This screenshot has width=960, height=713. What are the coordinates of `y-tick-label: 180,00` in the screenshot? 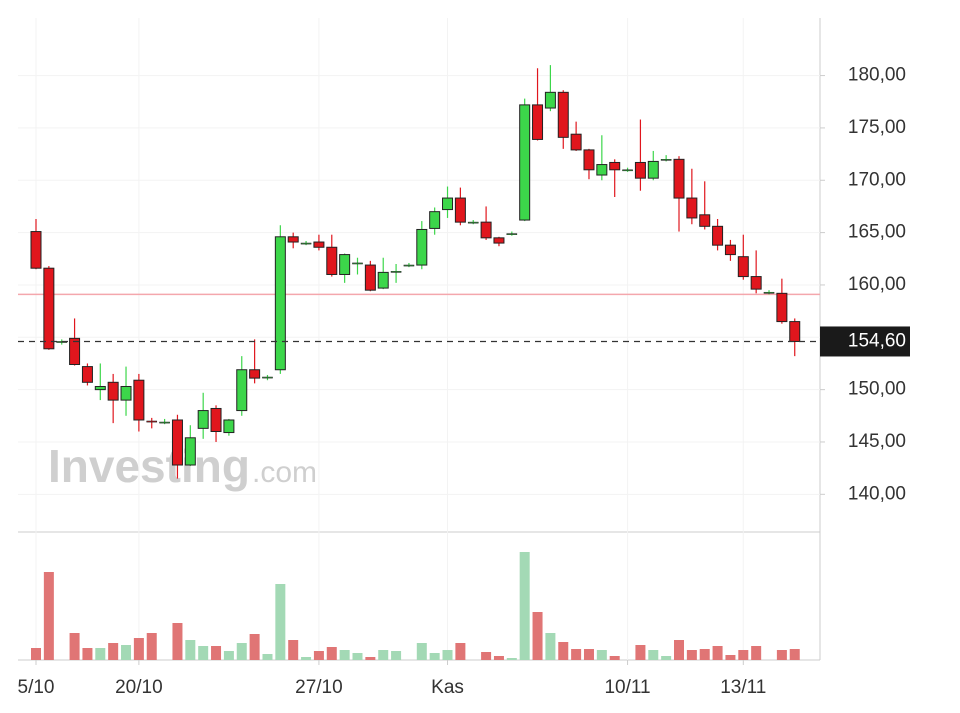 It's located at (877, 75).